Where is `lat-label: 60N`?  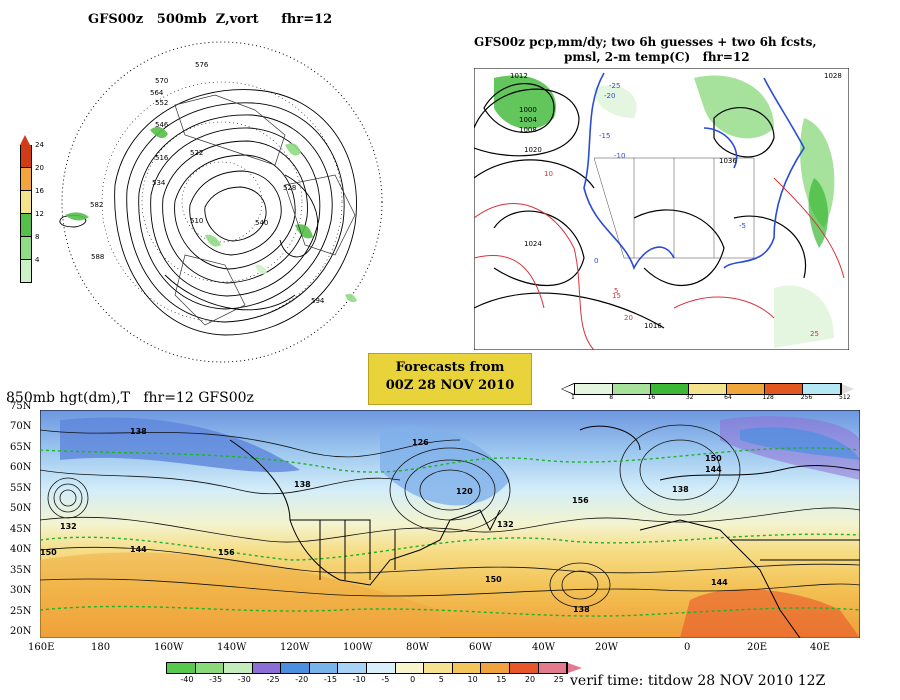 lat-label: 60N is located at coordinates (21, 468).